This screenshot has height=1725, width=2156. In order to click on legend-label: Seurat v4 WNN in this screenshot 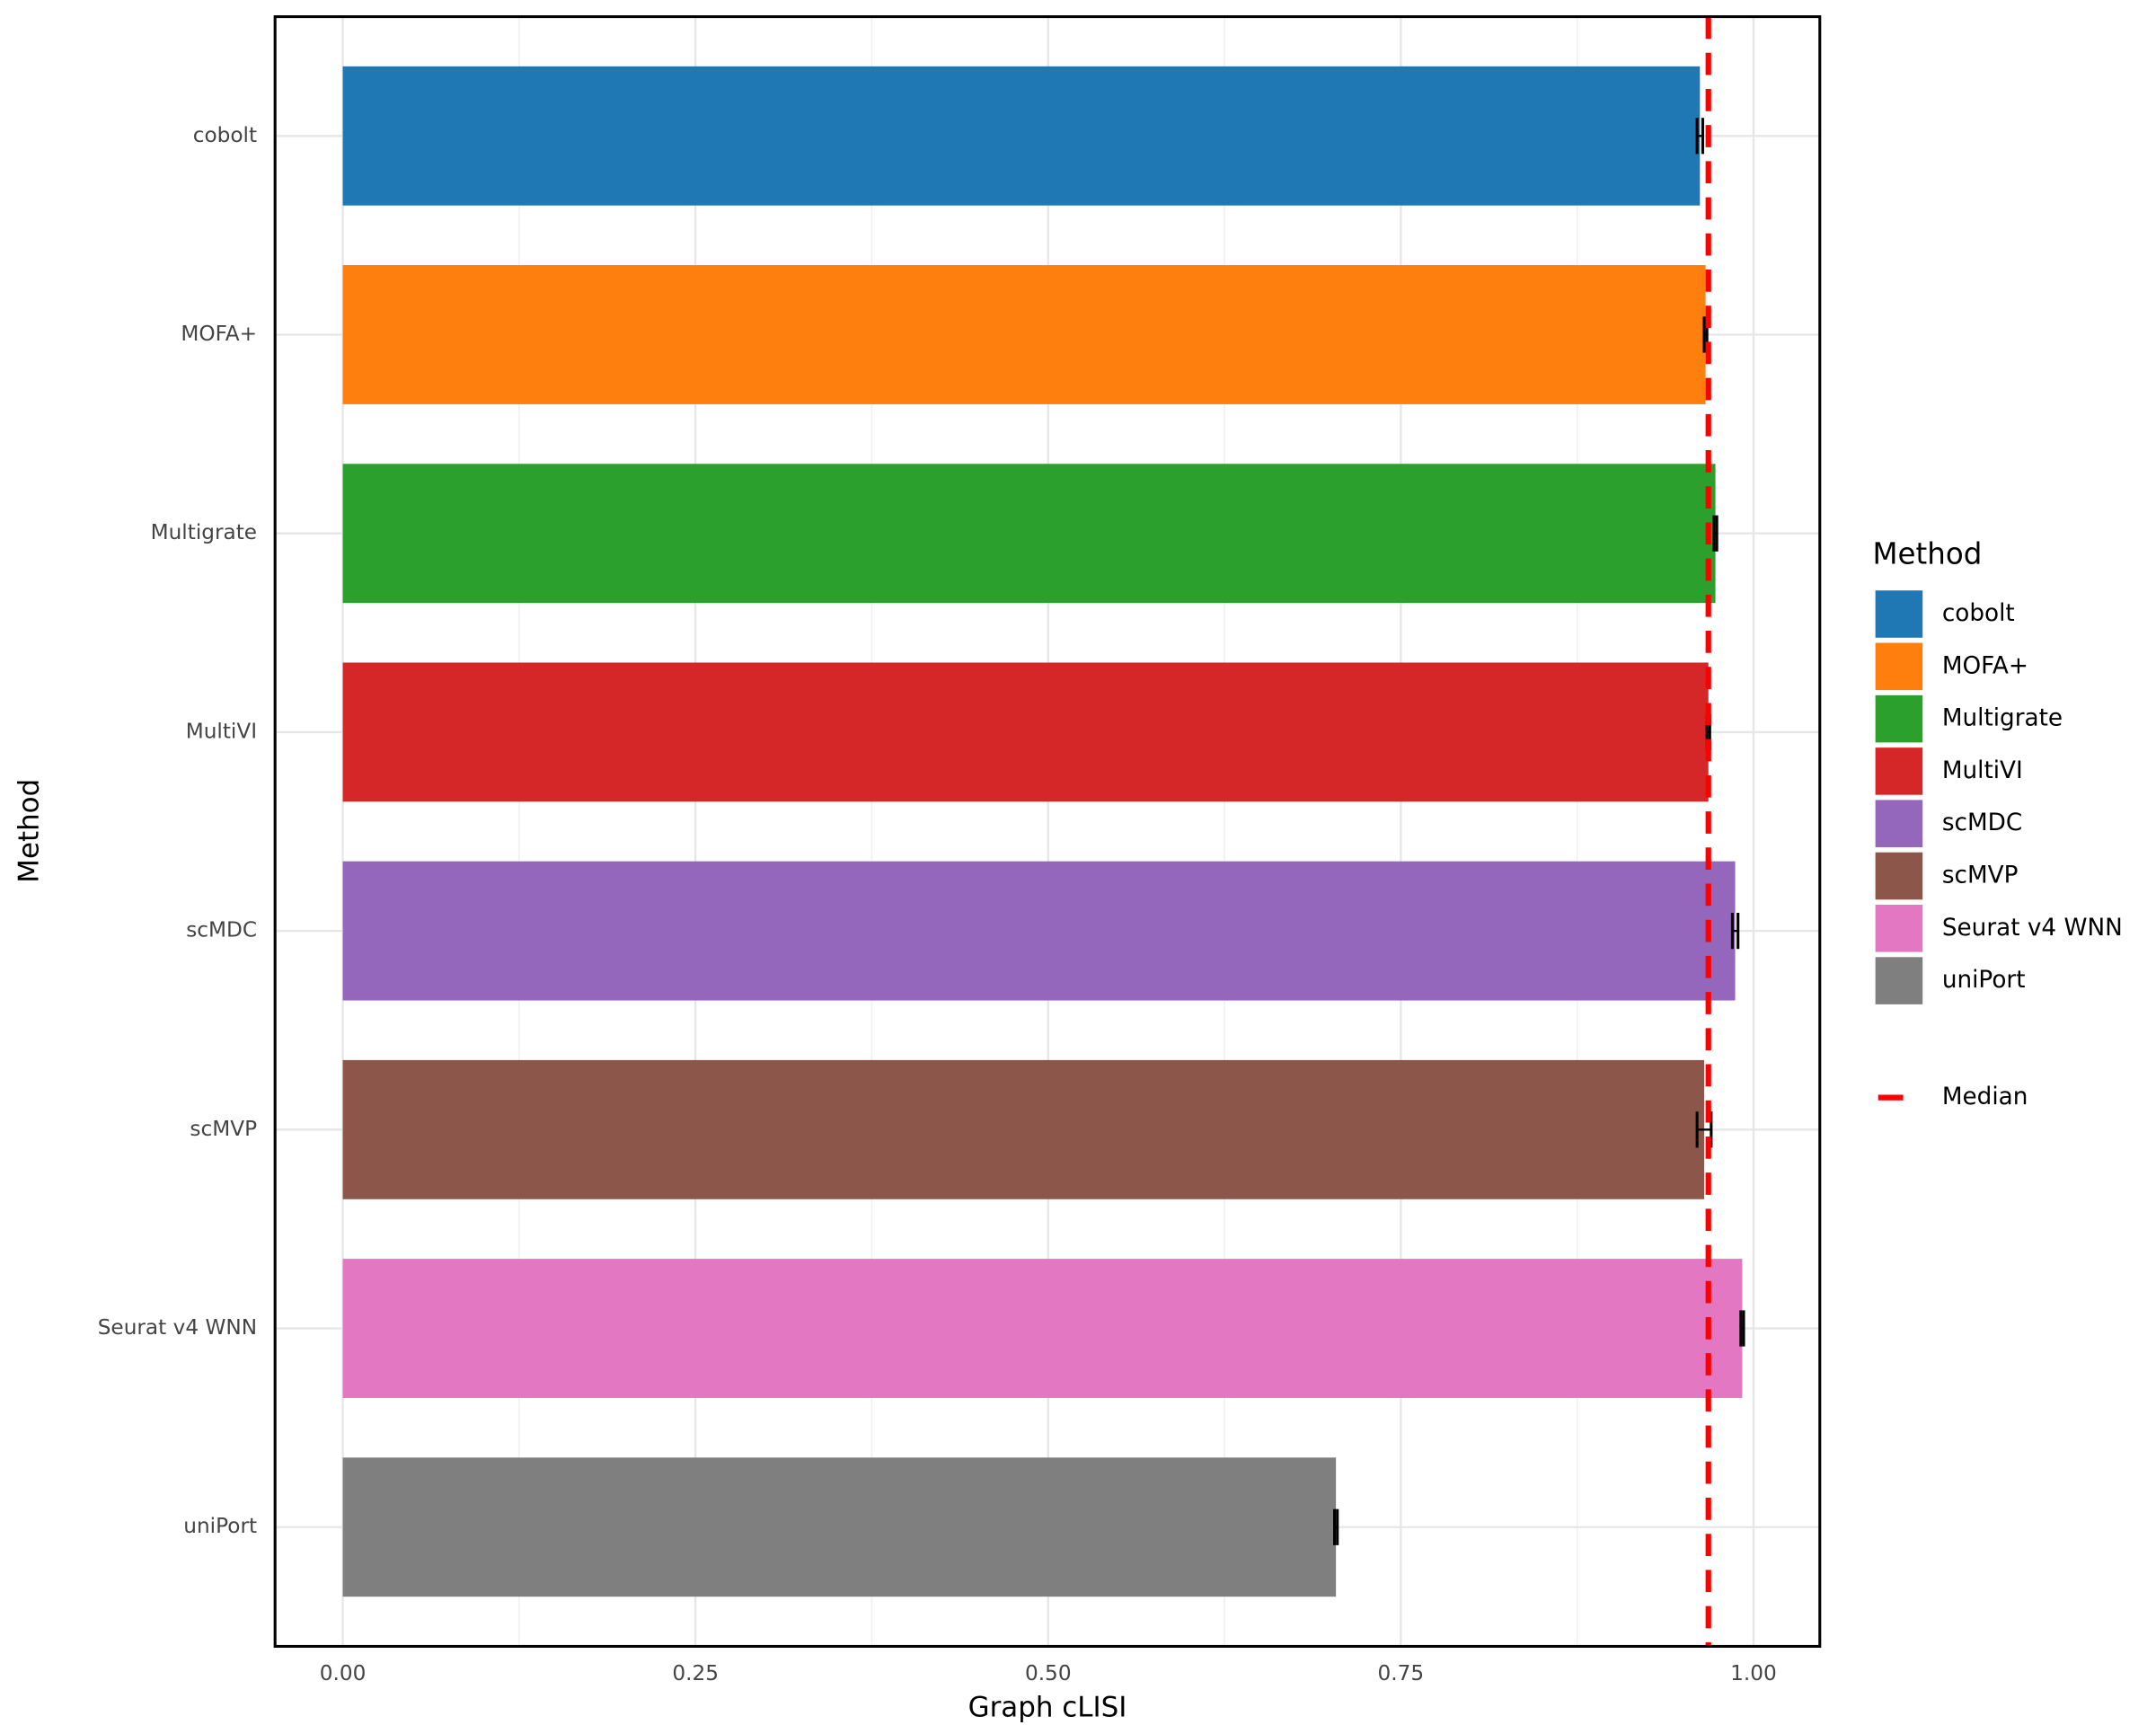, I will do `click(2033, 928)`.